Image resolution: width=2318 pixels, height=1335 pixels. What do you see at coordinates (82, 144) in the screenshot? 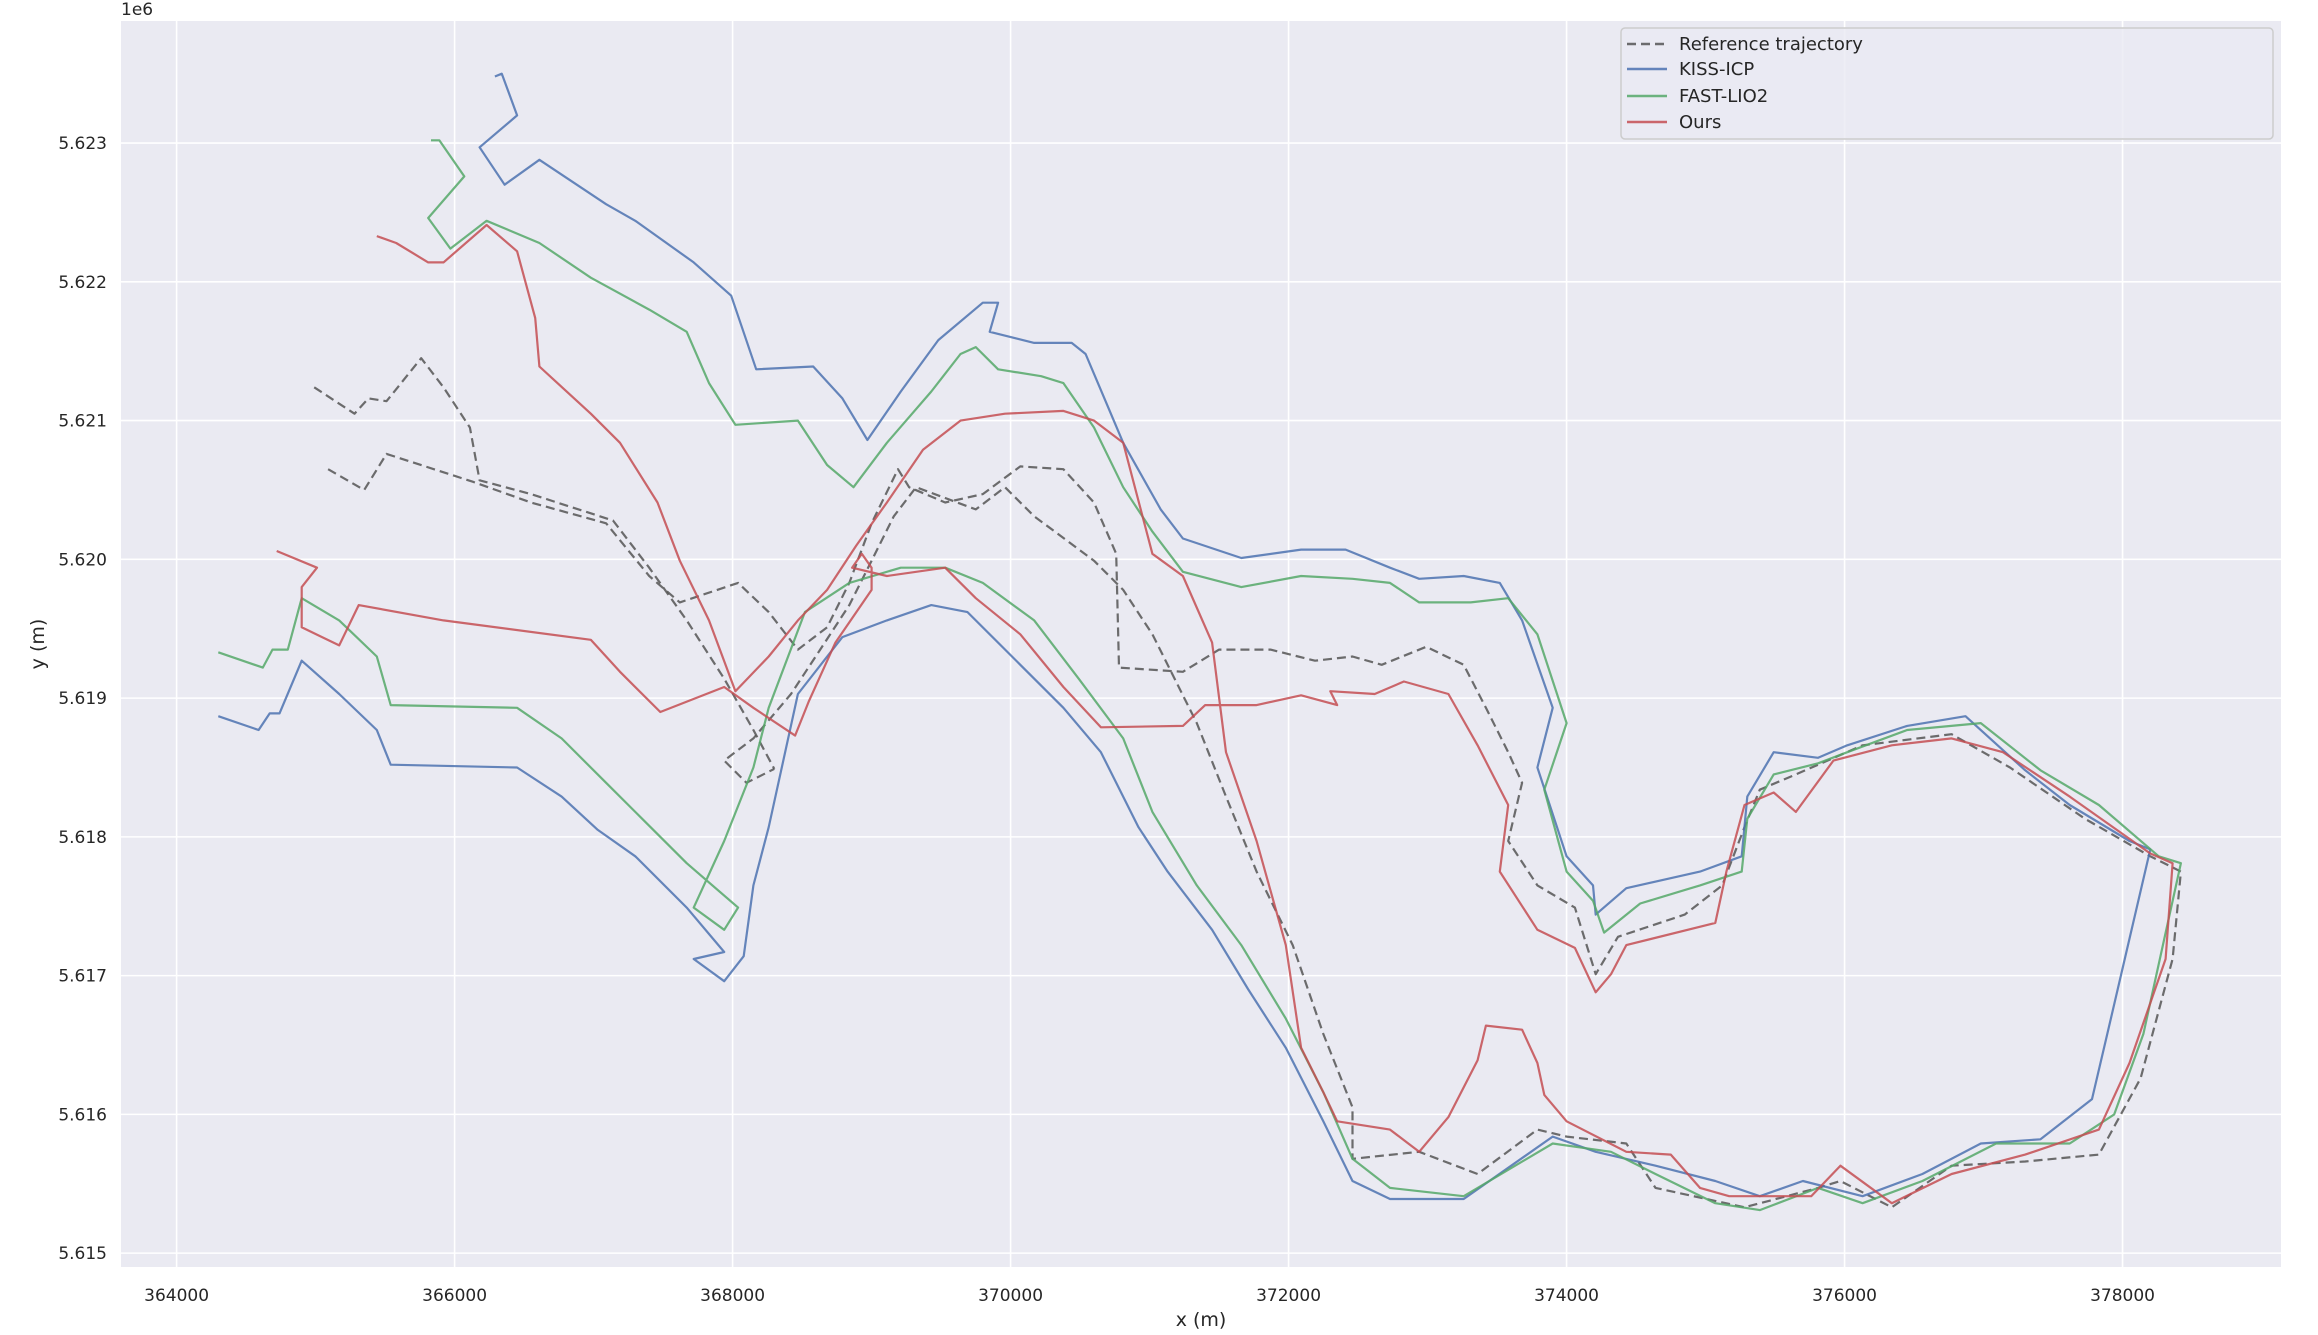
I see `y-tick-label: 5.623` at bounding box center [82, 144].